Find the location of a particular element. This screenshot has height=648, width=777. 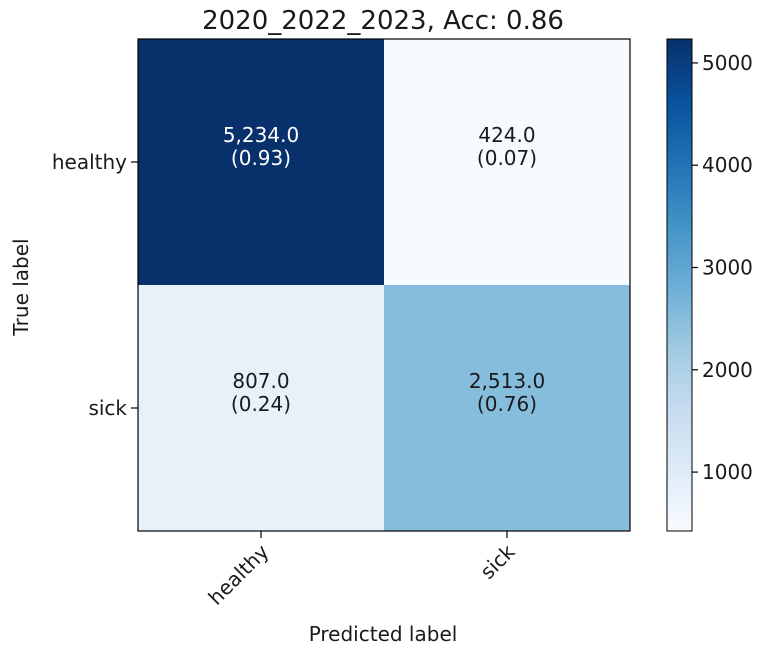

y-tick-label: sick is located at coordinates (107, 408).